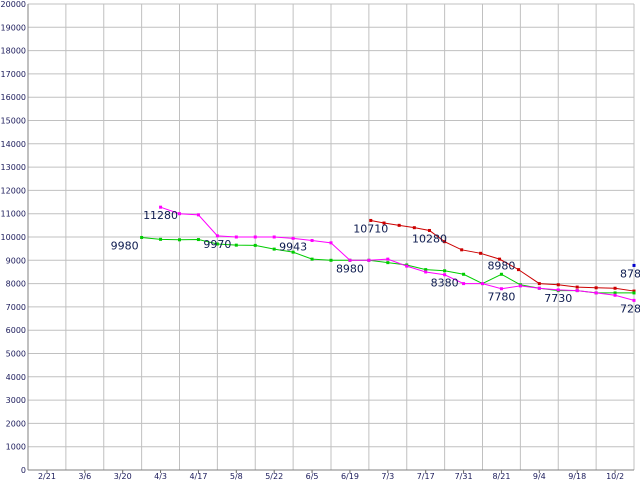  Describe the element at coordinates (13, 144) in the screenshot. I see `y-tick-label: 14000` at that location.